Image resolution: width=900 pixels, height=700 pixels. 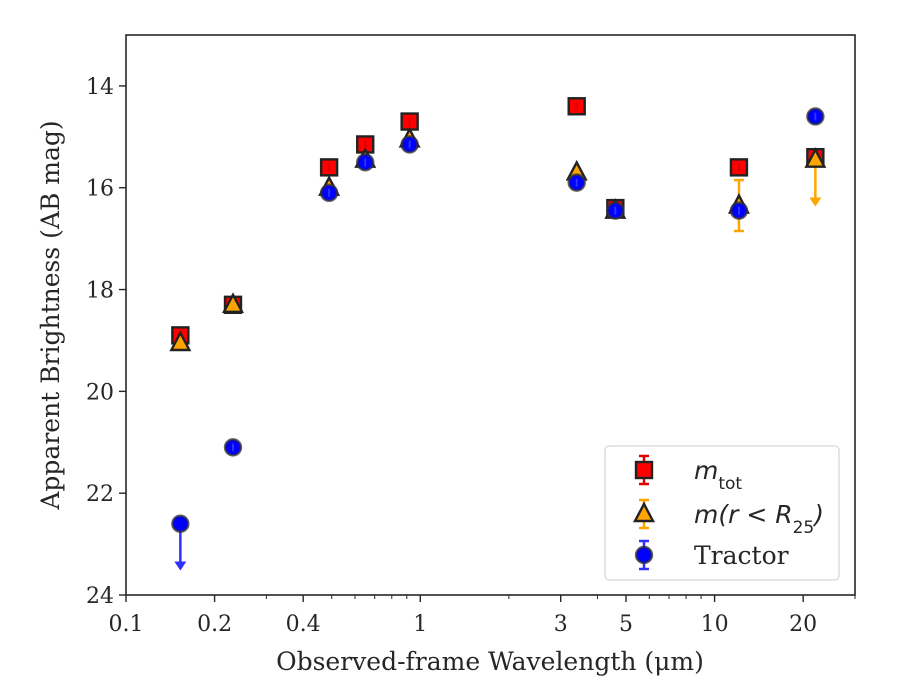 I want to click on legend-box, so click(x=722, y=513).